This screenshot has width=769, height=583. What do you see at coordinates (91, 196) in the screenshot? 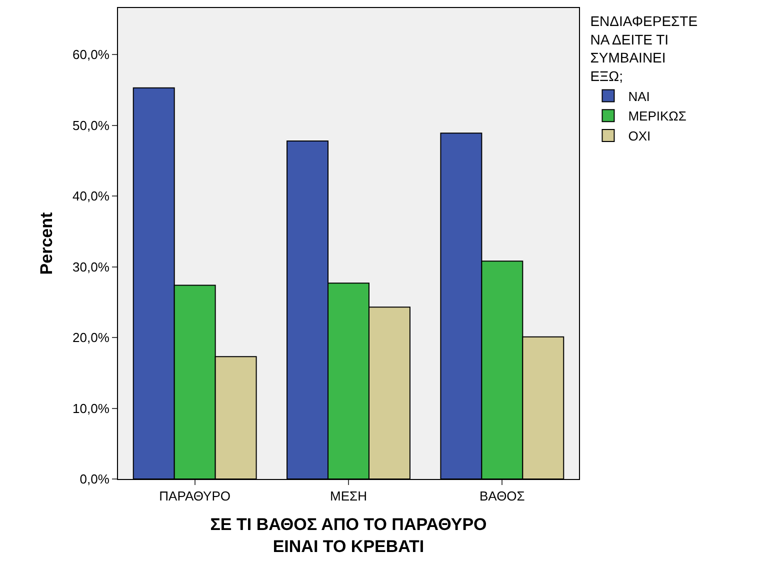
I see `y-tick-label: 40,0%` at bounding box center [91, 196].